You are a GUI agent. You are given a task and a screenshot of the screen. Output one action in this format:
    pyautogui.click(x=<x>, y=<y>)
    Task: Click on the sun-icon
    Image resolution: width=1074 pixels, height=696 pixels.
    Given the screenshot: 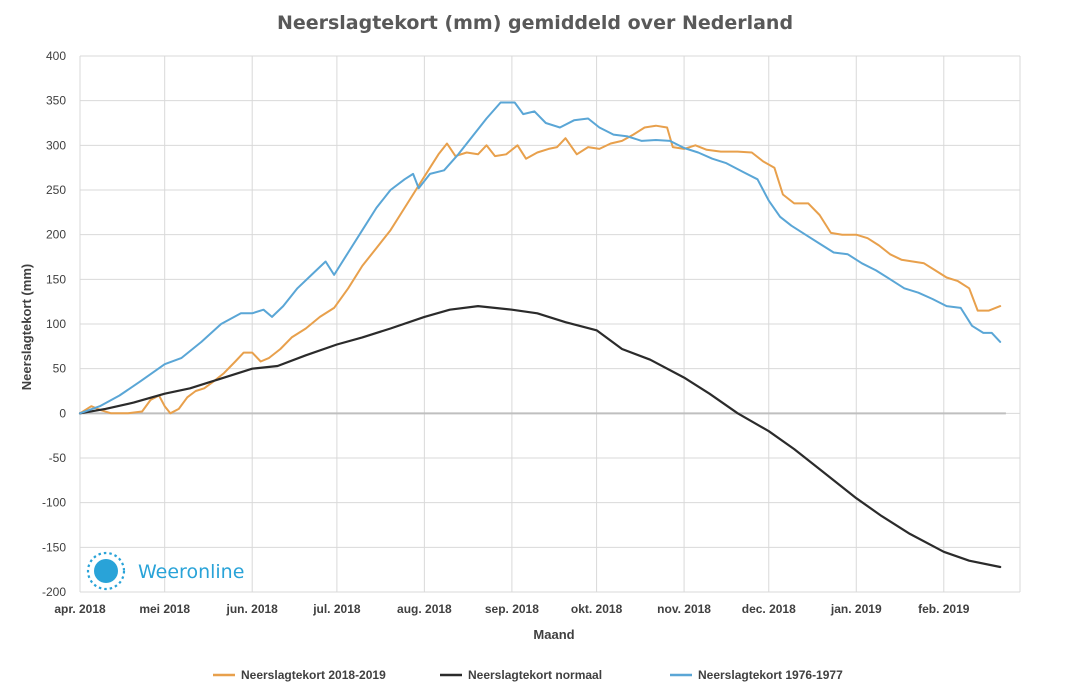 What is the action you would take?
    pyautogui.click(x=106, y=571)
    